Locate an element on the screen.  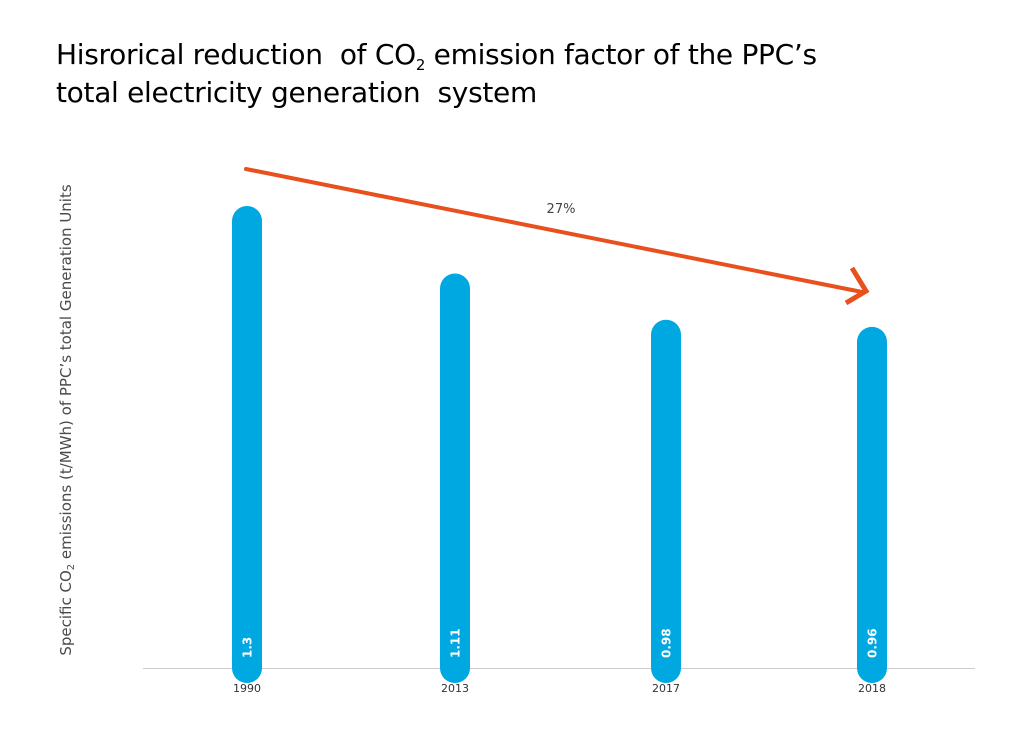
bar-2013 is located at coordinates (455, 478).